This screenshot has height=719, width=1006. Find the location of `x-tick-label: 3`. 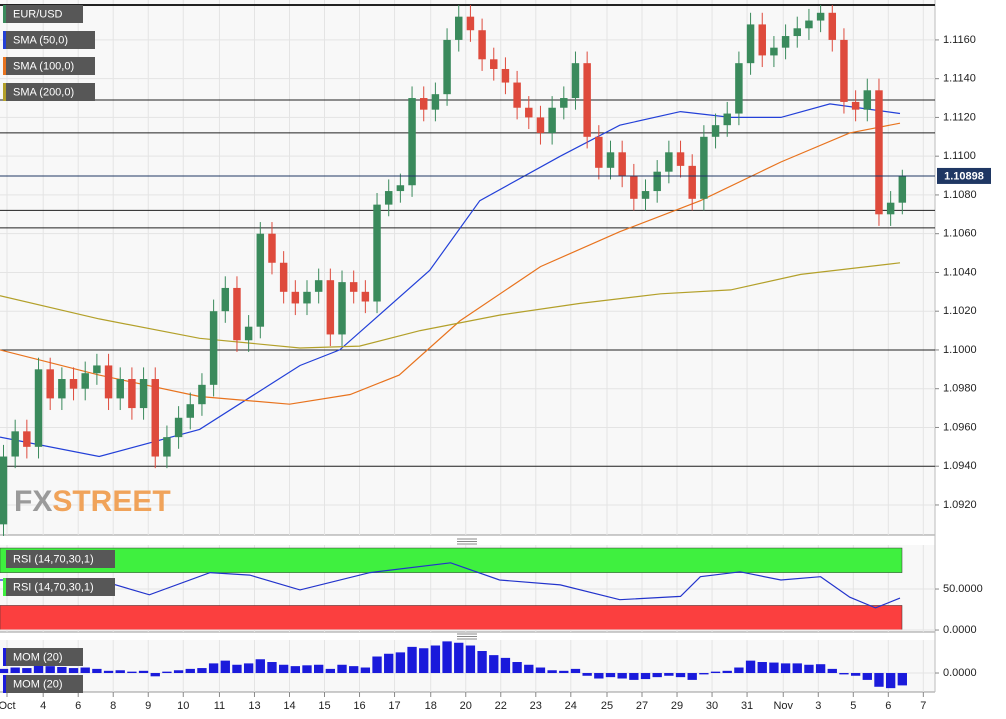

x-tick-label: 3 is located at coordinates (818, 706).